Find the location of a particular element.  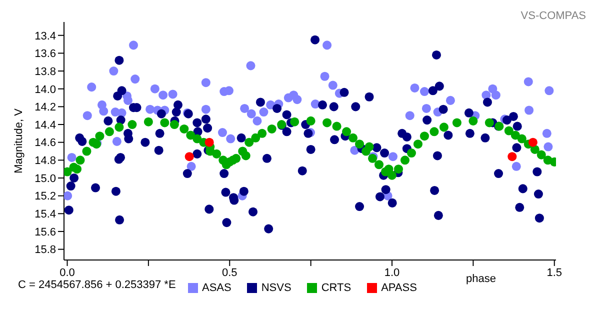

y-axis-title: Magnitude, V is located at coordinates (18, 141).